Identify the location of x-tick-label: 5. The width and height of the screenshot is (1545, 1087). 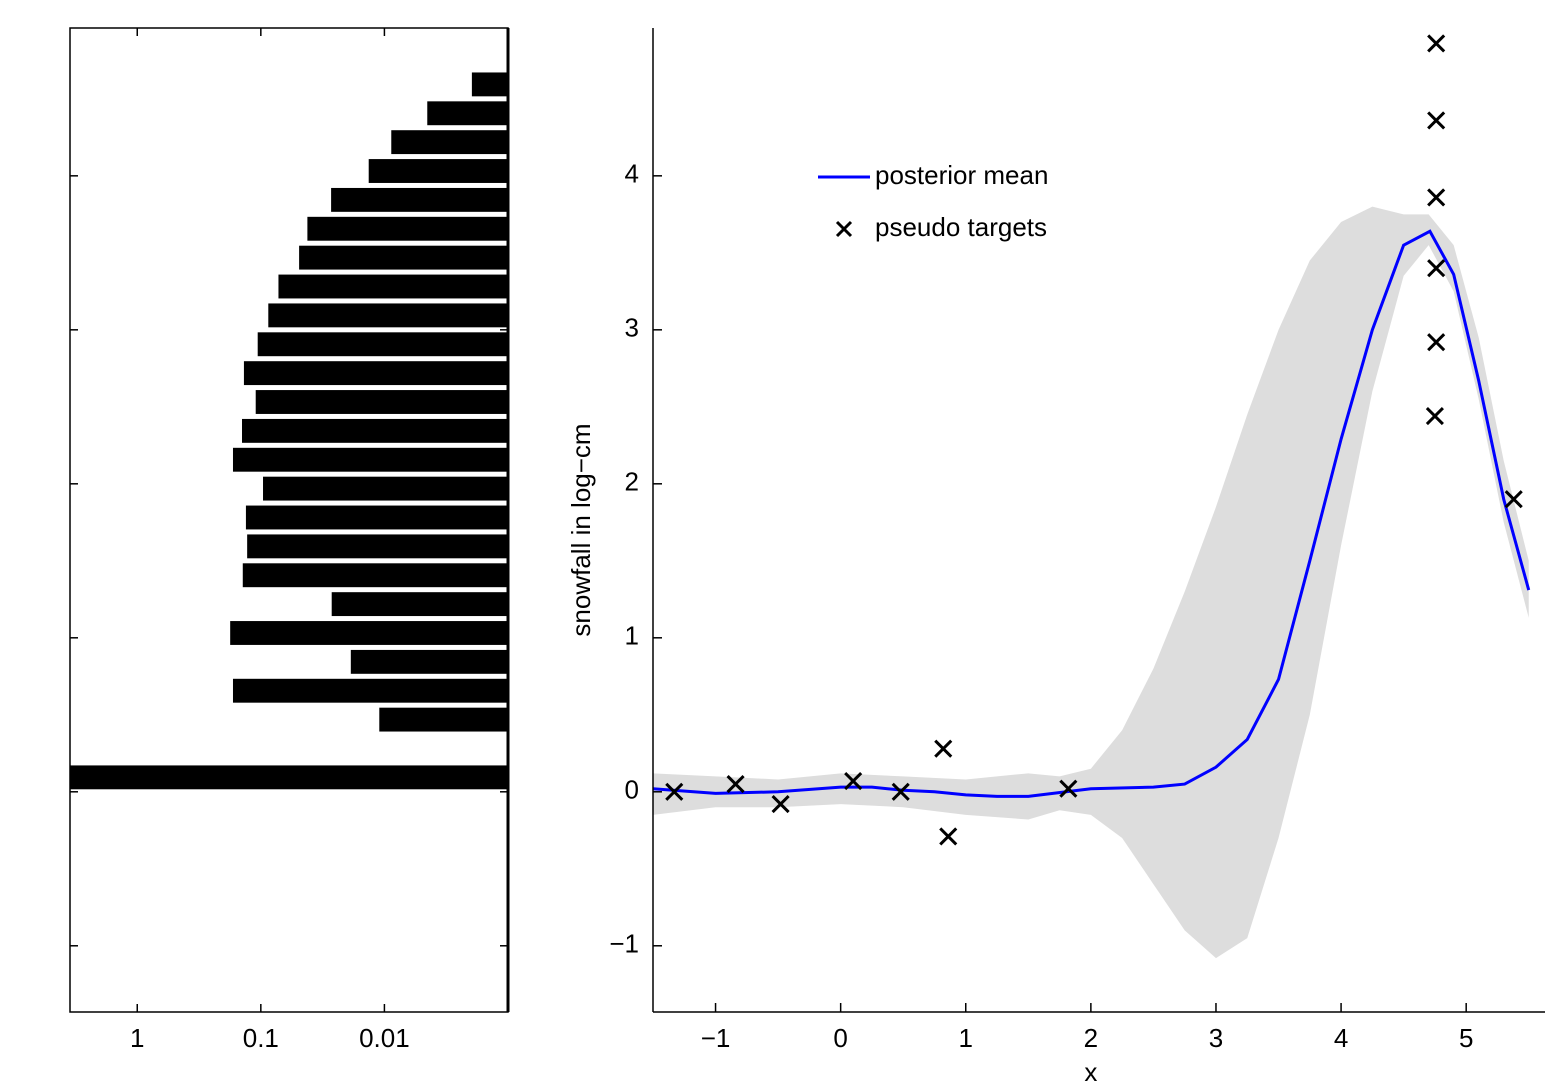
(1466, 1038).